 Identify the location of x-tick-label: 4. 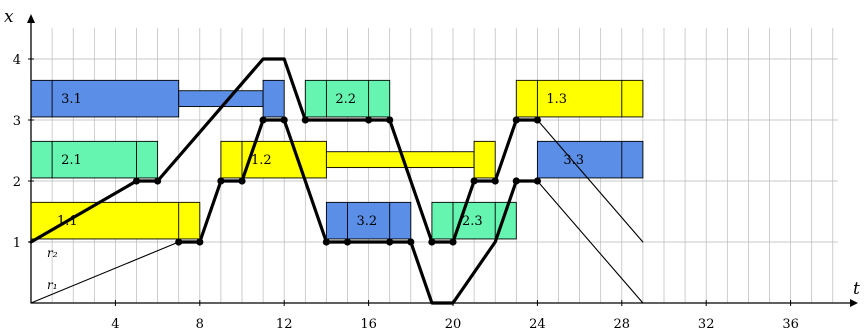
(115, 324).